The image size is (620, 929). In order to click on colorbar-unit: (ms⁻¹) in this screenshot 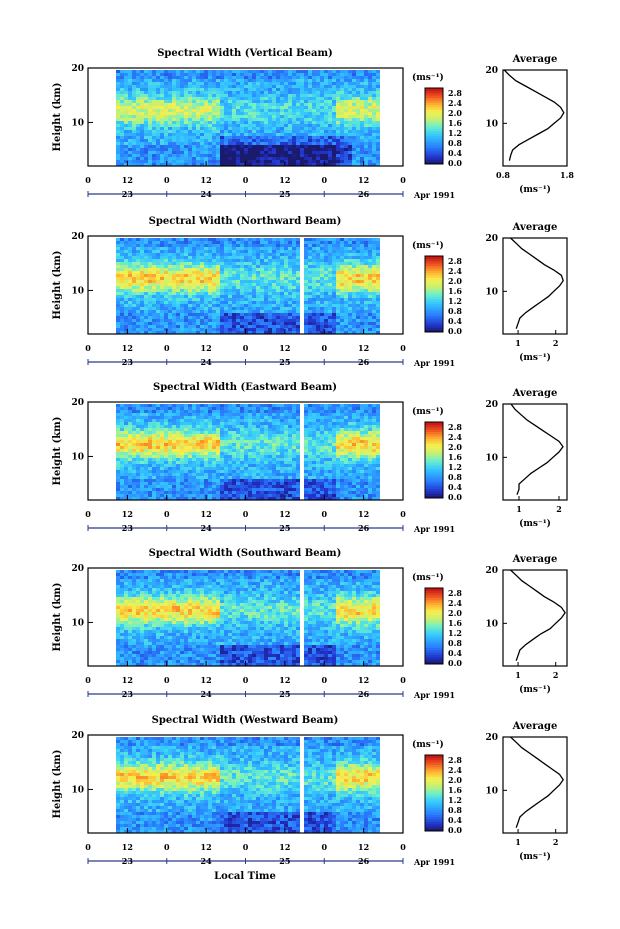, I will do `click(428, 77)`.